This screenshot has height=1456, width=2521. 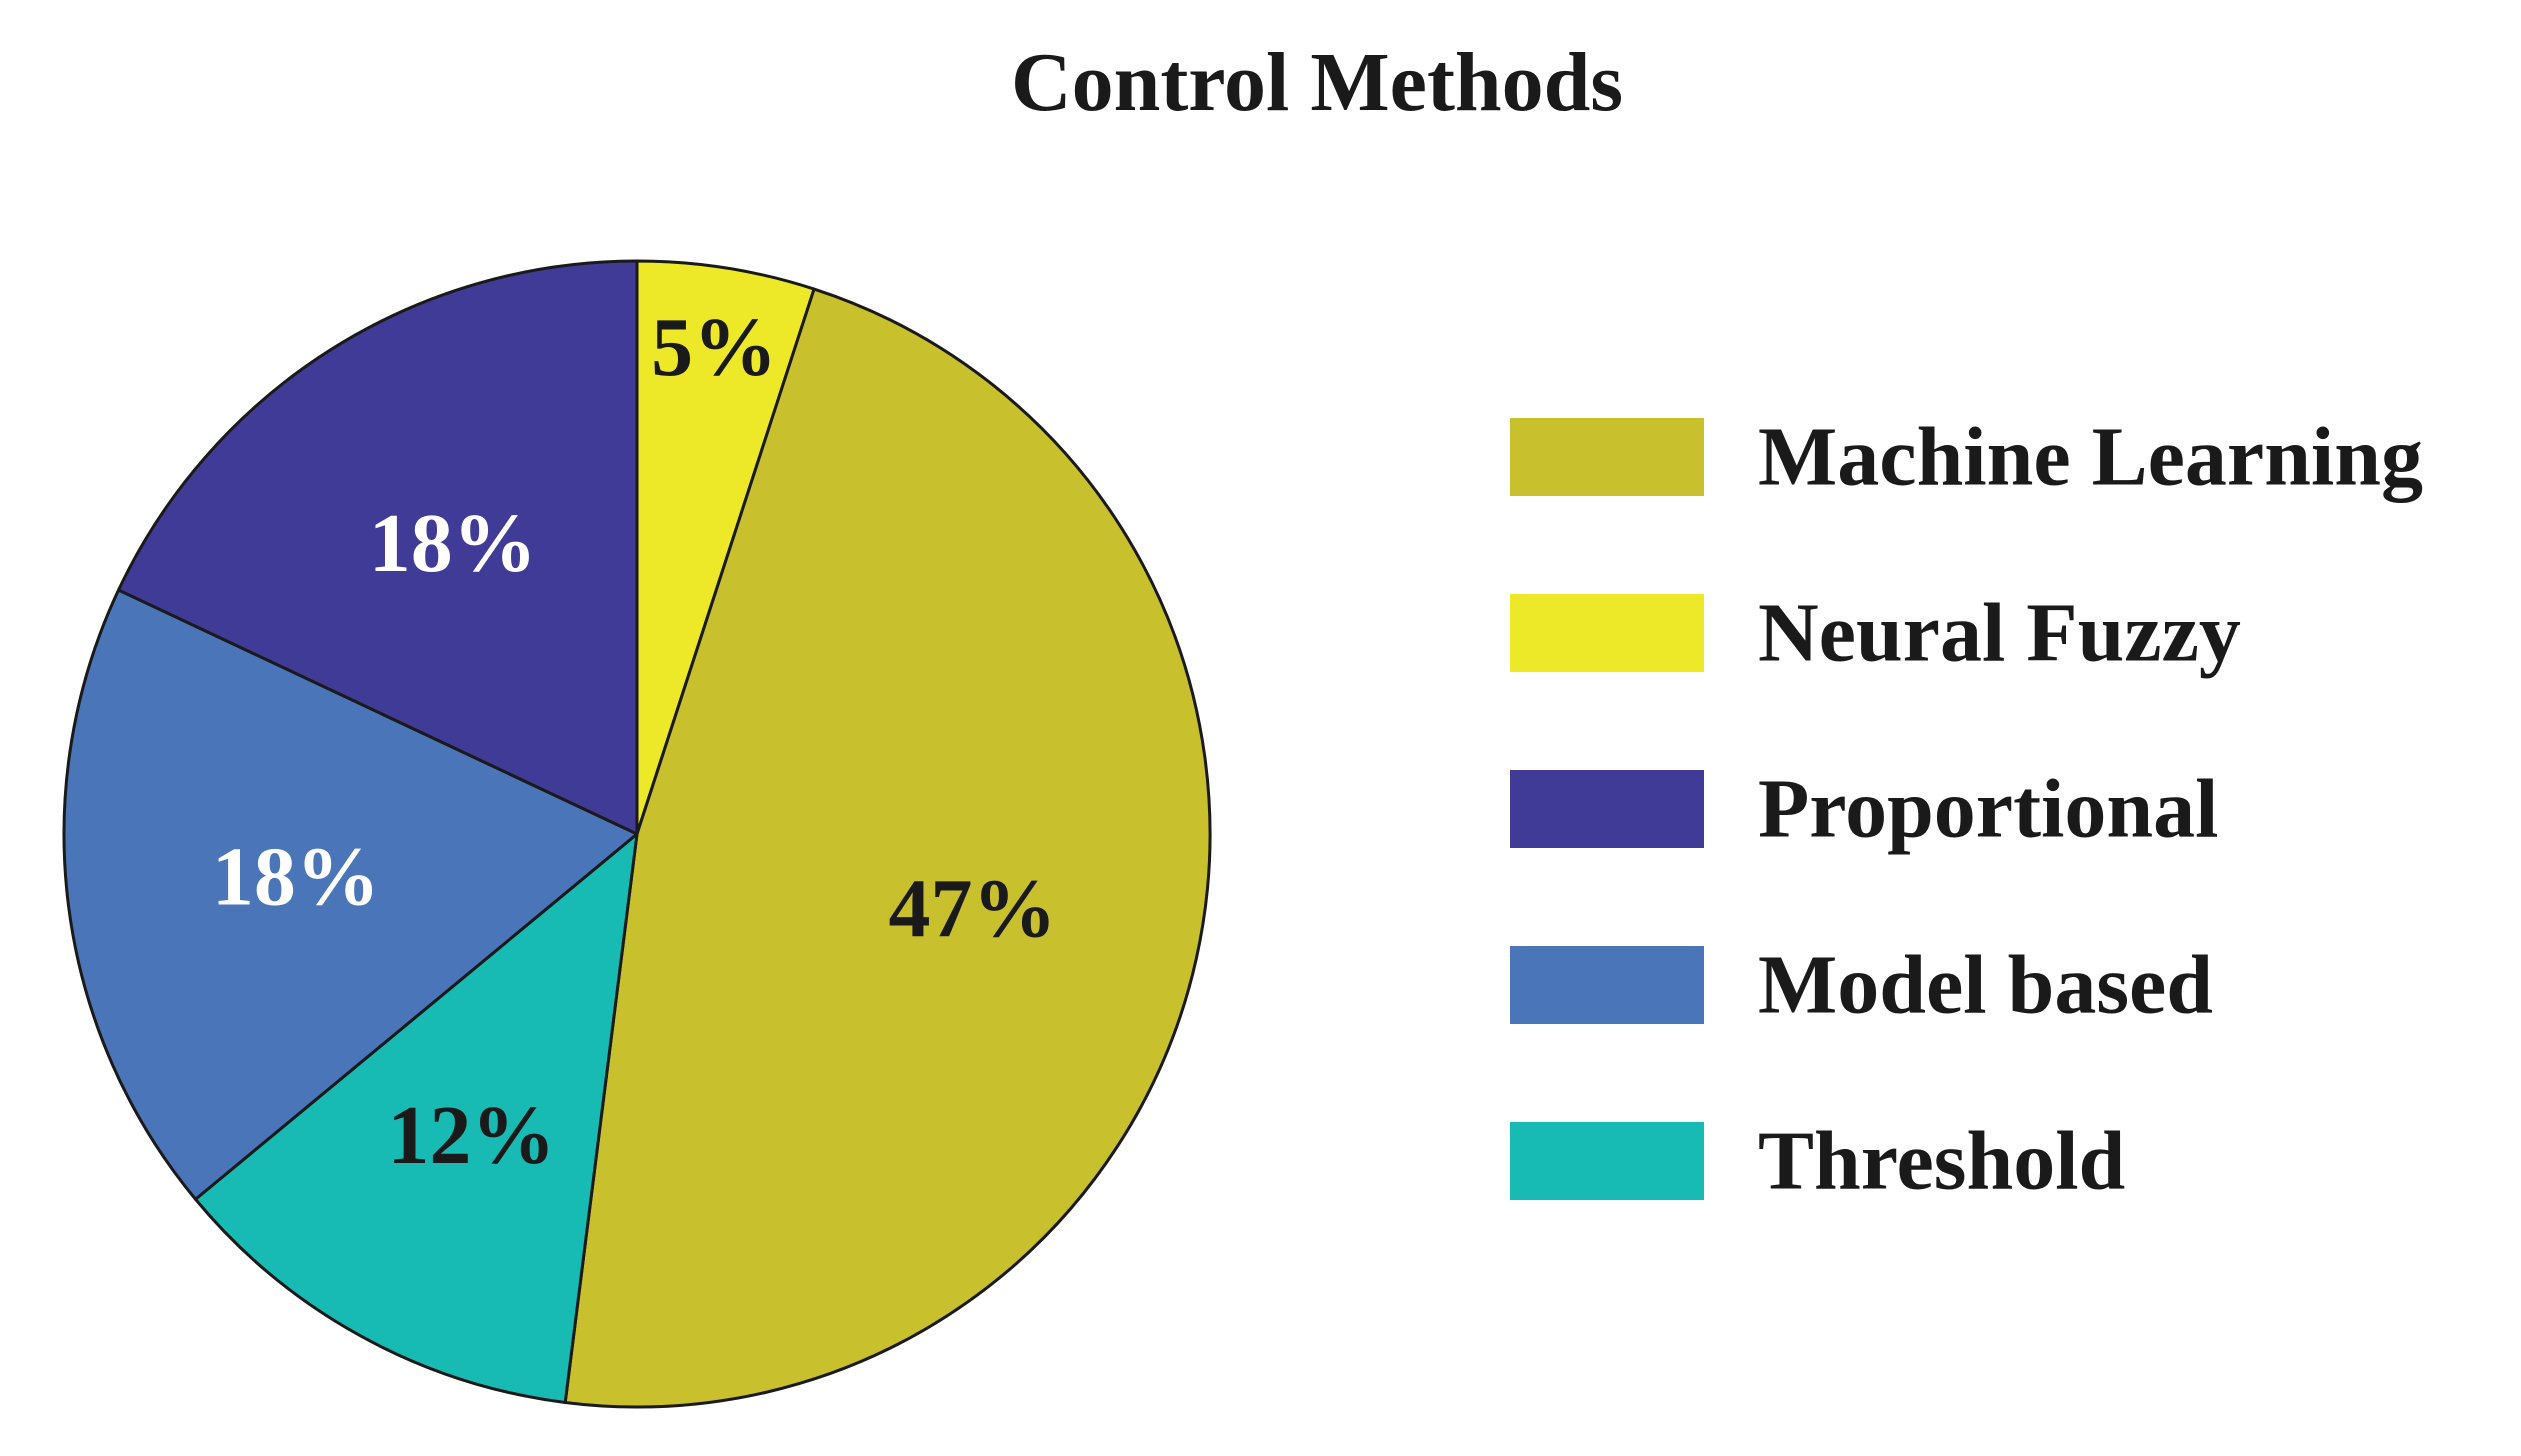 I want to click on pie-slice-model-based, so click(x=350, y=894).